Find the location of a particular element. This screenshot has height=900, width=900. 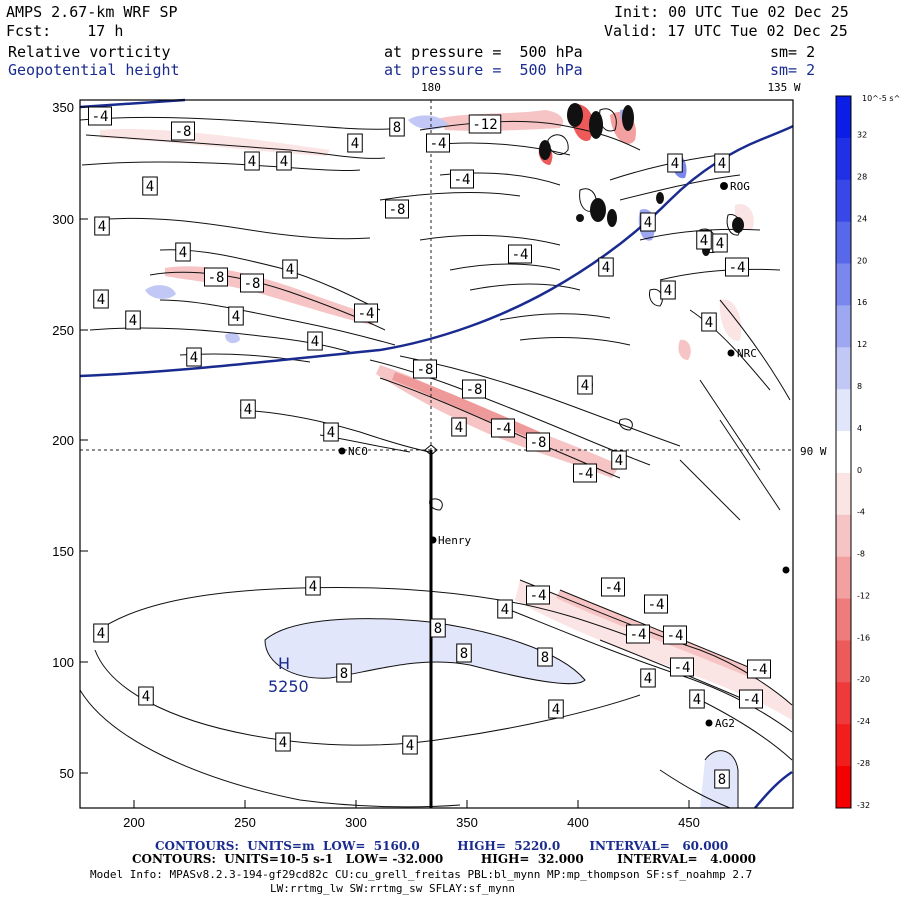

colorbar-label: -8 is located at coordinates (861, 554).